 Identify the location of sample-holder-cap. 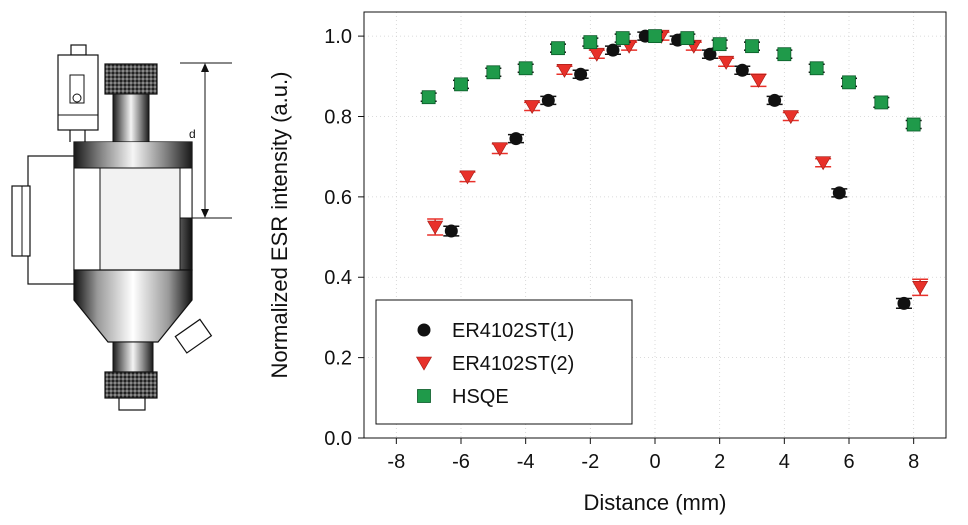
(78, 50).